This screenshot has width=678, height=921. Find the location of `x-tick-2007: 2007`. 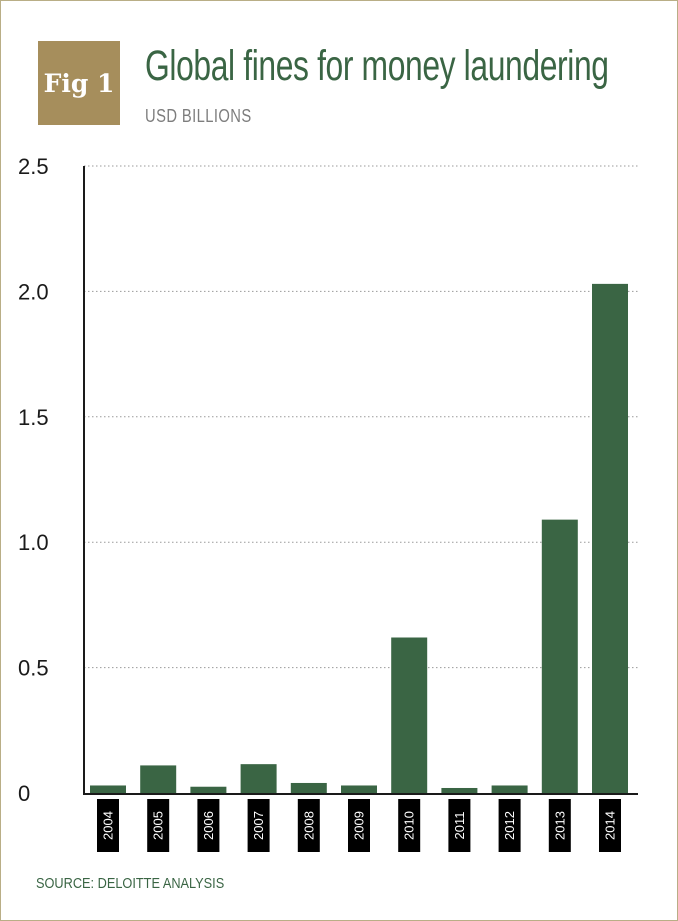

x-tick-2007: 2007 is located at coordinates (258, 825).